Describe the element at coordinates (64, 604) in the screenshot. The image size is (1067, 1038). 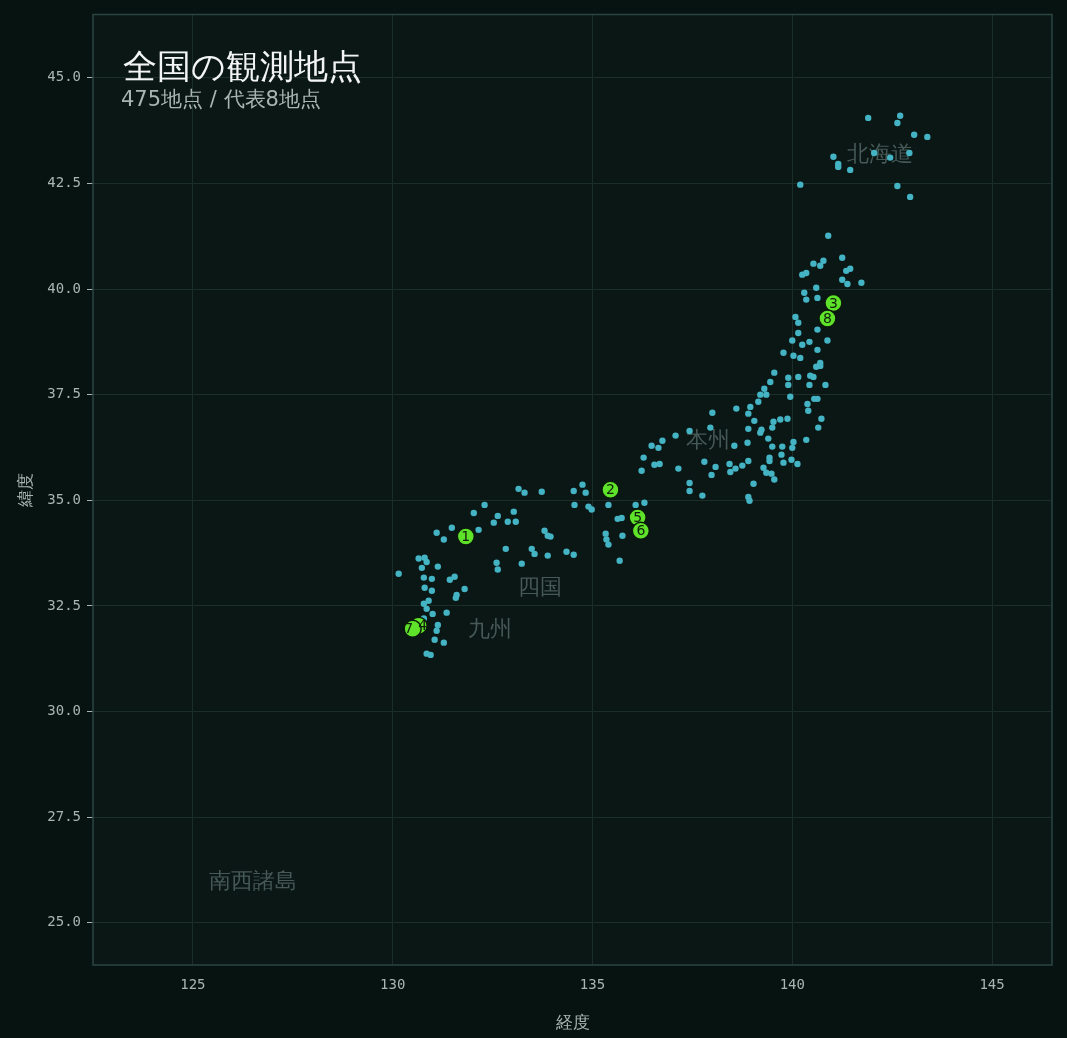
I see `y-tick-label: 32.5` at that location.